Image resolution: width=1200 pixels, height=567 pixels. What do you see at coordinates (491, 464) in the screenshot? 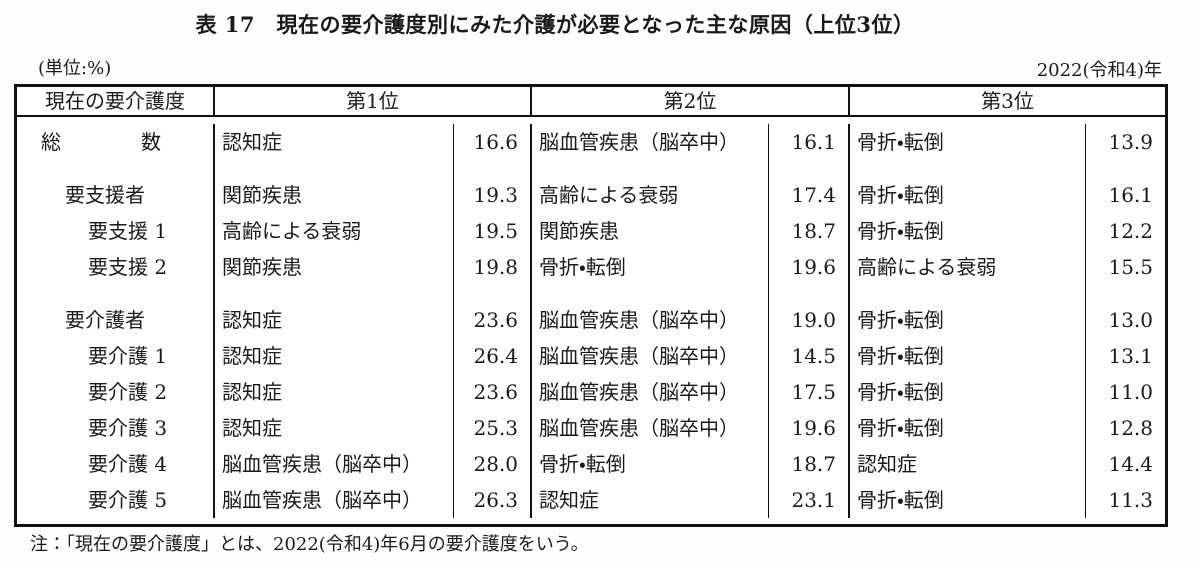
I see `rank1-value-cell: 28.0` at bounding box center [491, 464].